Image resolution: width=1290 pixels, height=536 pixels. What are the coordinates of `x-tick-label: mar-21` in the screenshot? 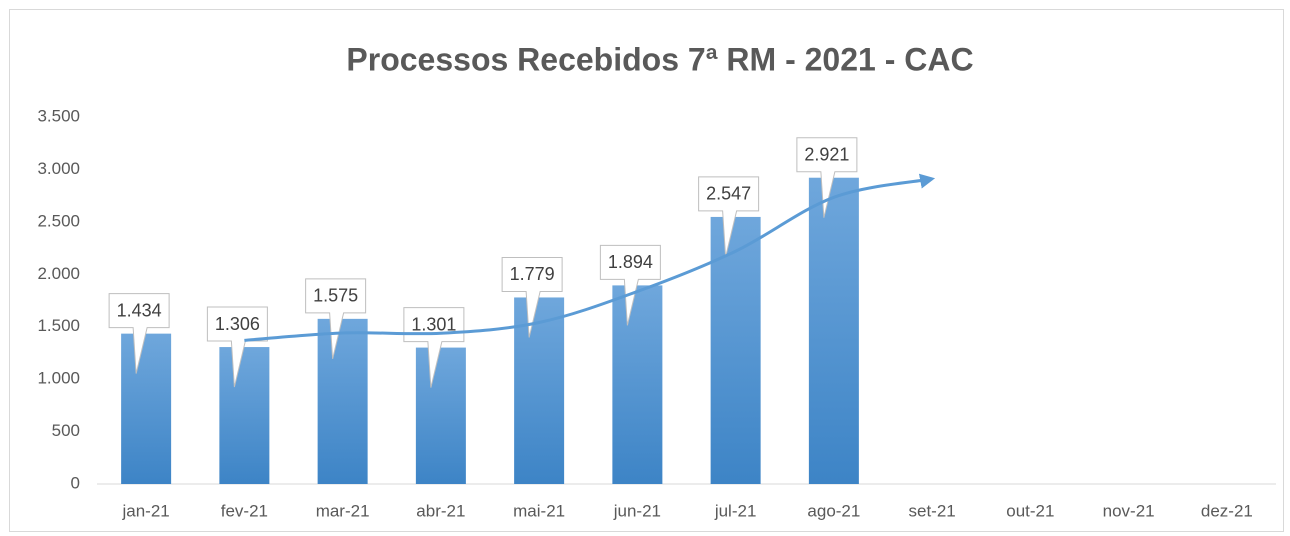 It's located at (343, 510).